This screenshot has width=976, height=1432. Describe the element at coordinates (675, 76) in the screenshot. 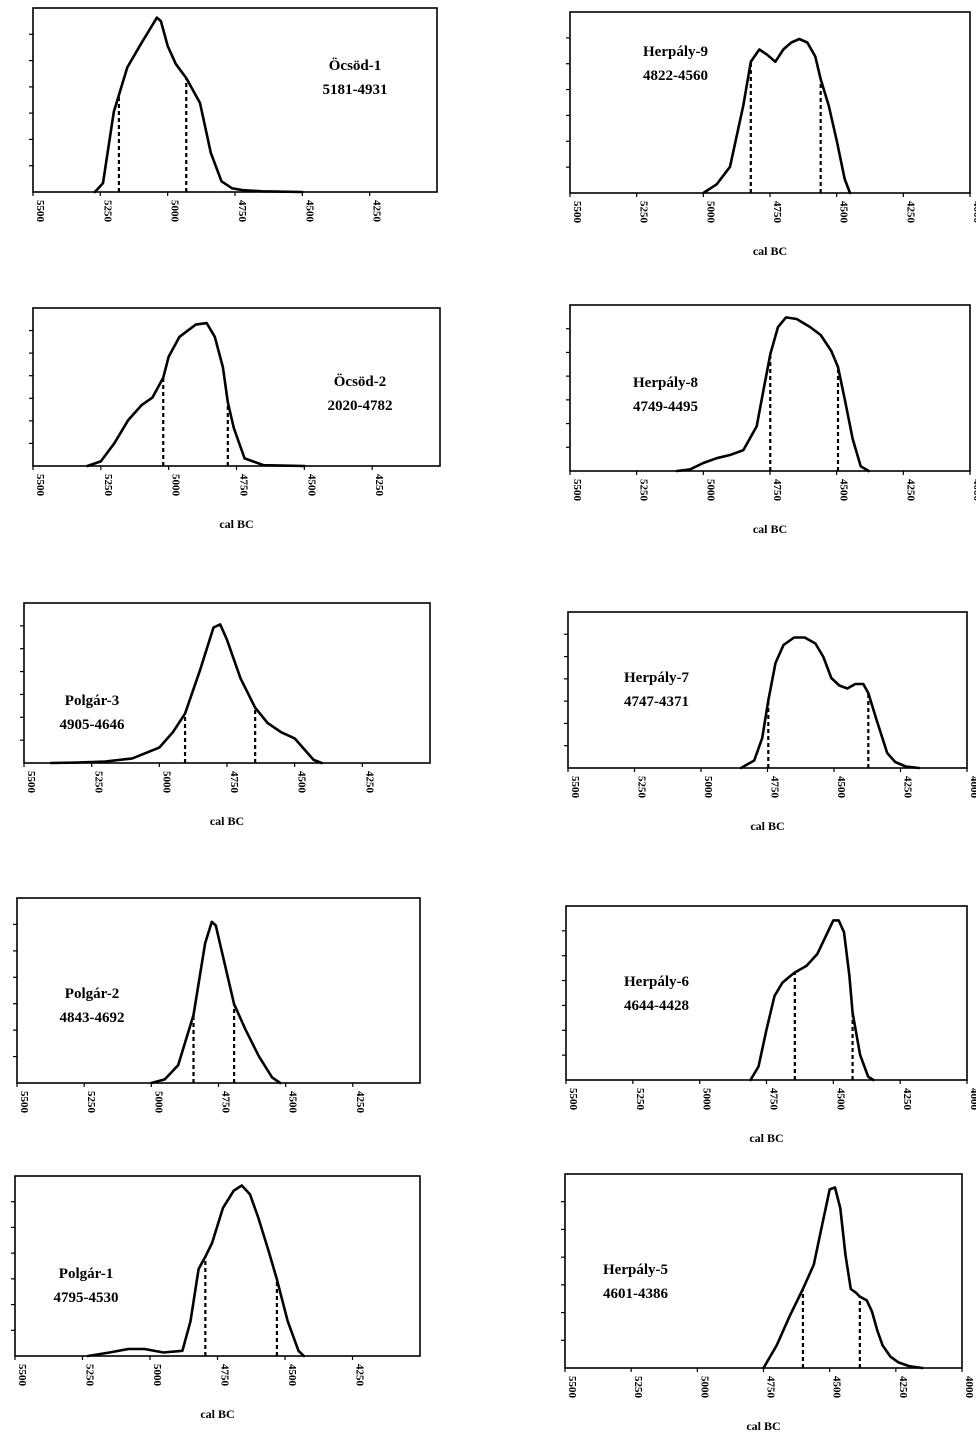

I see `date-range-label: 4822-4560` at that location.